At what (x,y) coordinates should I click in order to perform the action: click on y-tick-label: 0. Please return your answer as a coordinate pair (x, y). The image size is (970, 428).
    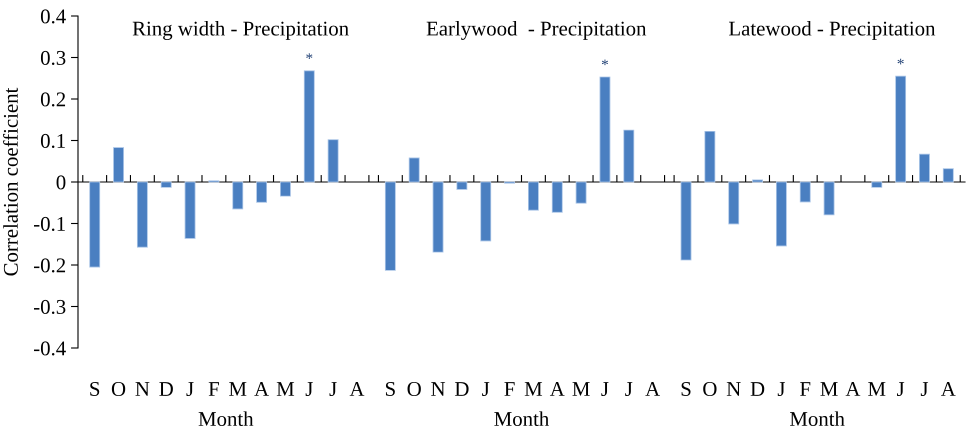
    Looking at the image, I should click on (61, 182).